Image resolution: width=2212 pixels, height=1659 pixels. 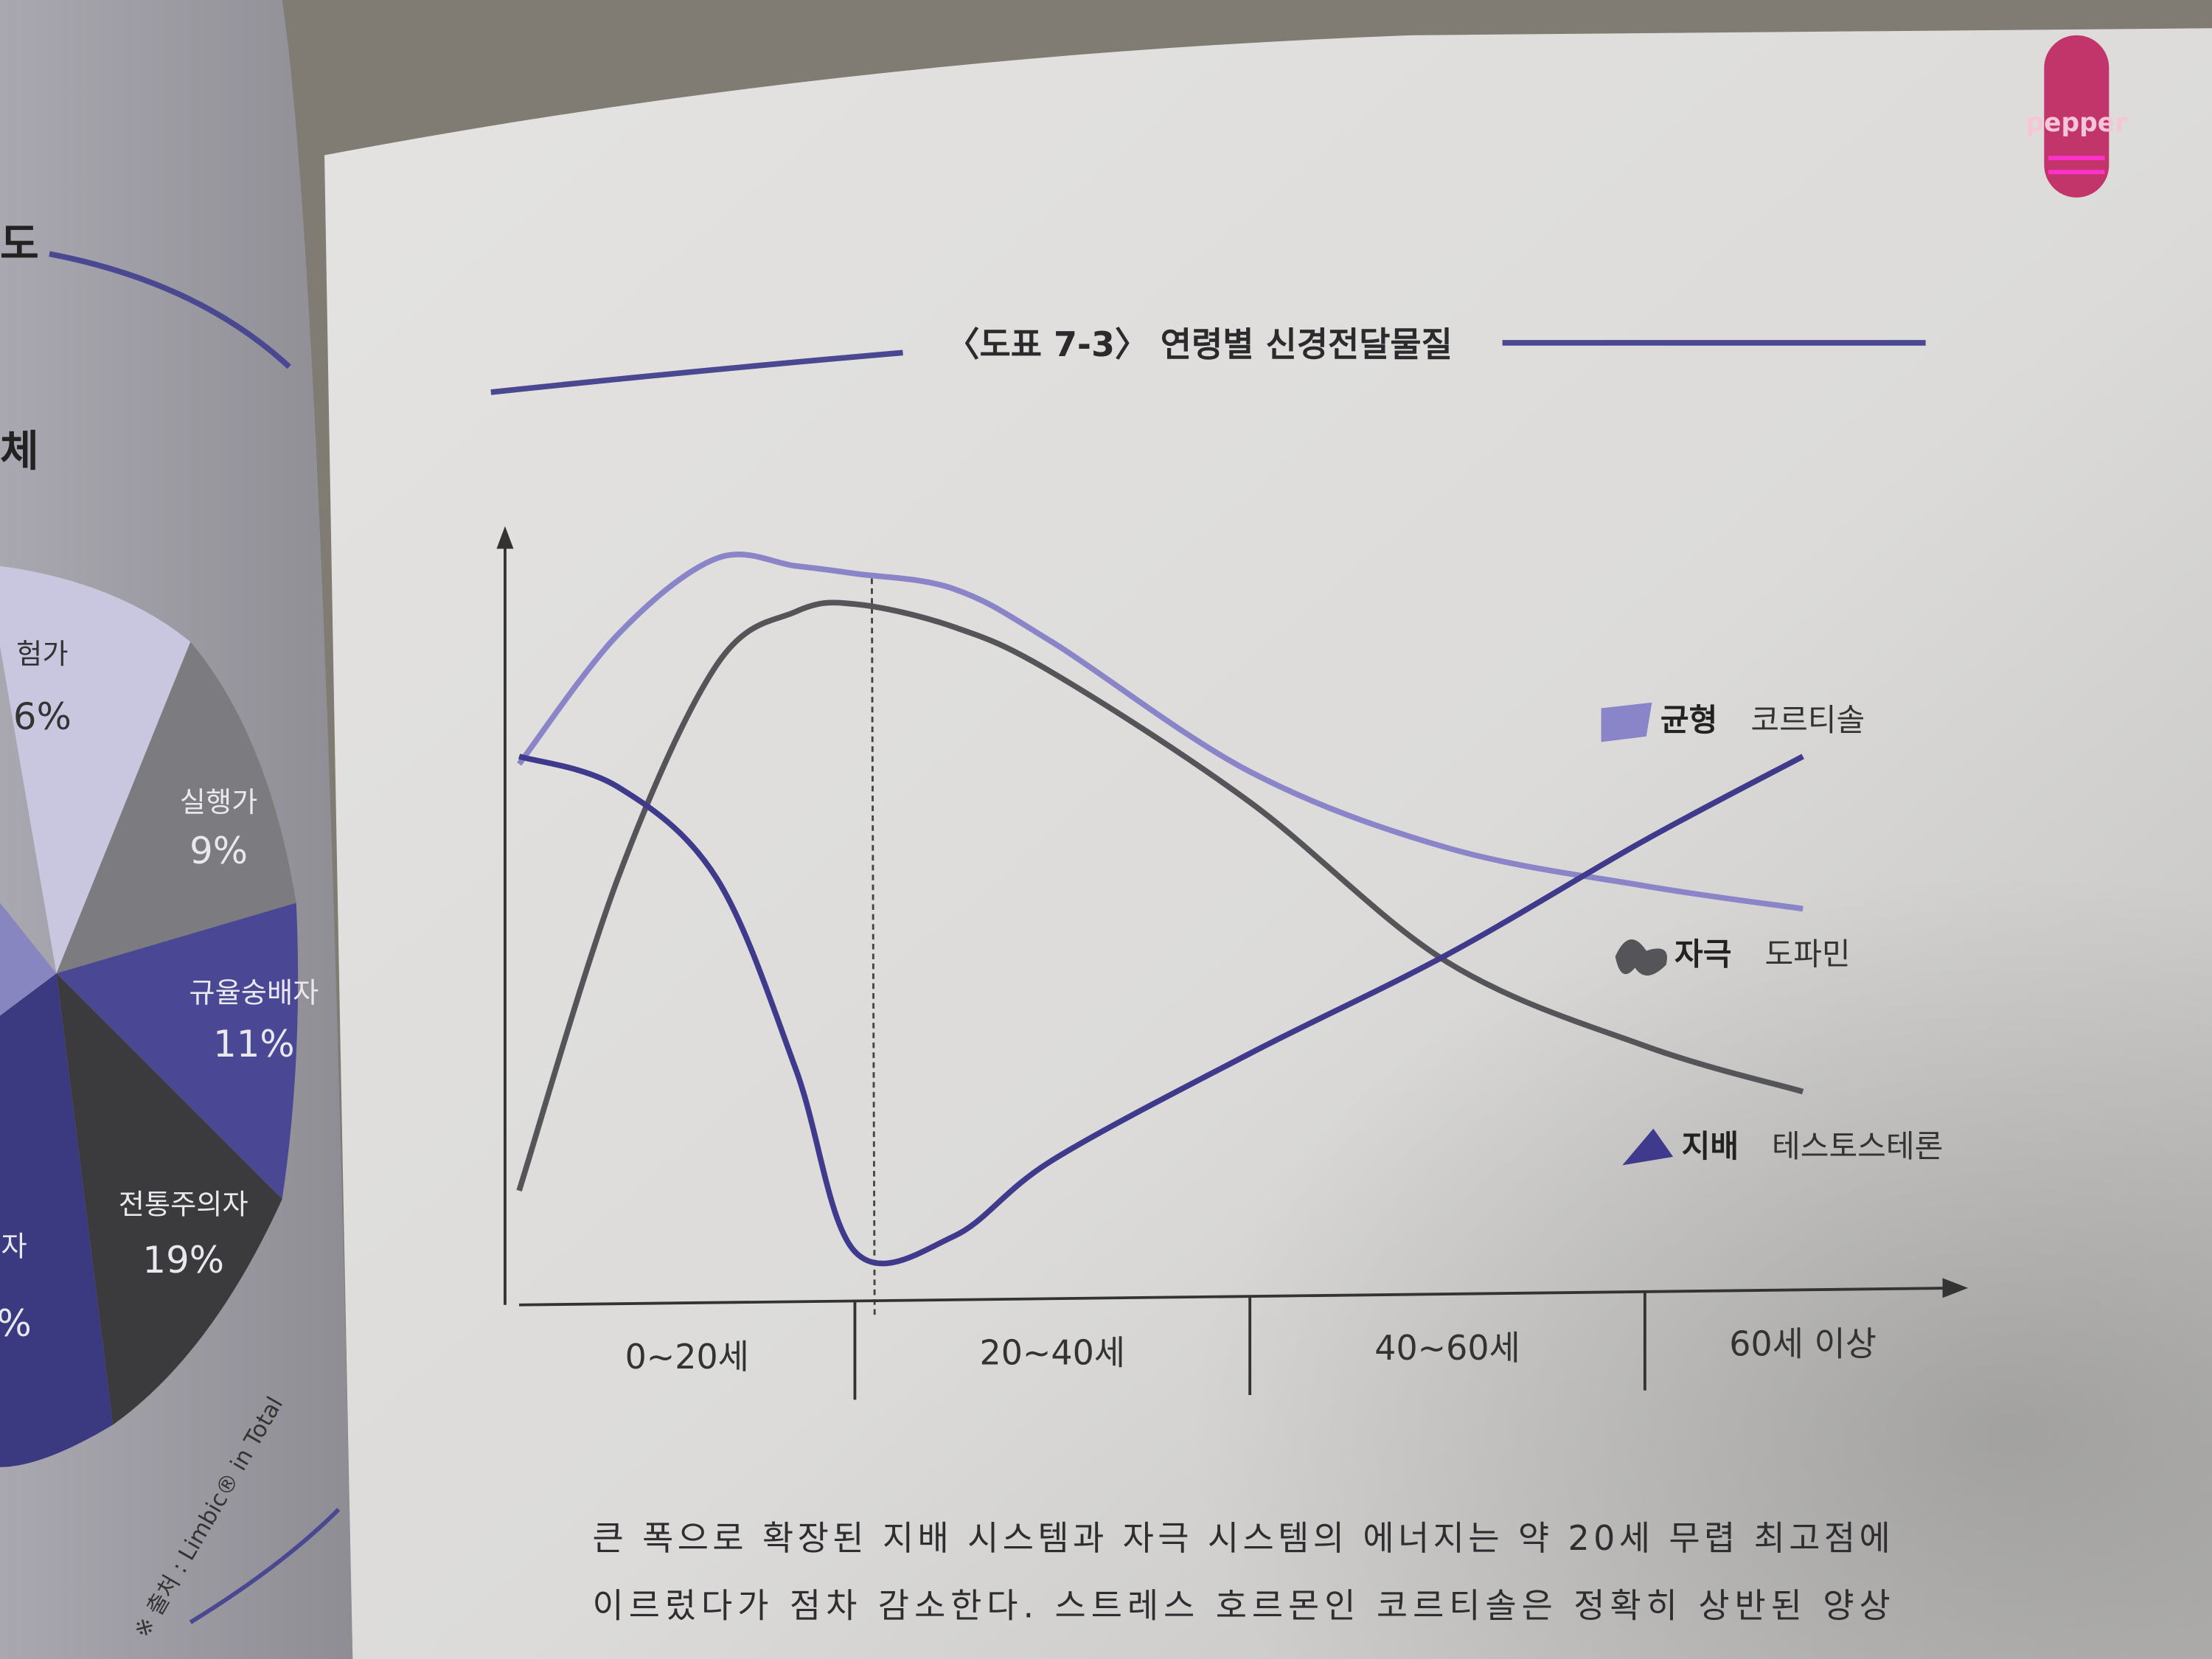 I want to click on x-axis-arrow, so click(x=1955, y=1288).